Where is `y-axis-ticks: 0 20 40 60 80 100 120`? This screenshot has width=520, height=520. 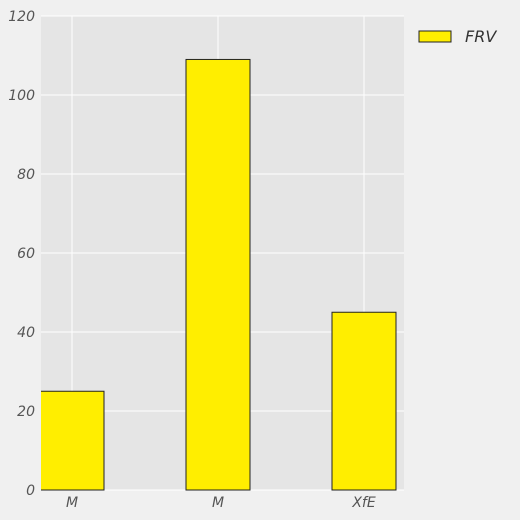 y-axis-ticks: 0 20 40 60 80 100 120 is located at coordinates (21, 254).